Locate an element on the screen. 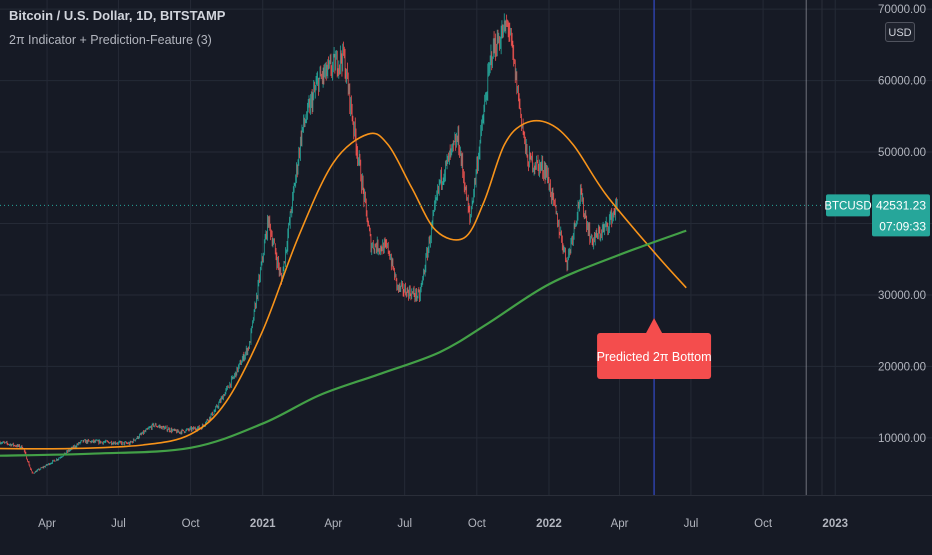 The height and width of the screenshot is (555, 932). y-tick-label: 70000.00 is located at coordinates (902, 10).